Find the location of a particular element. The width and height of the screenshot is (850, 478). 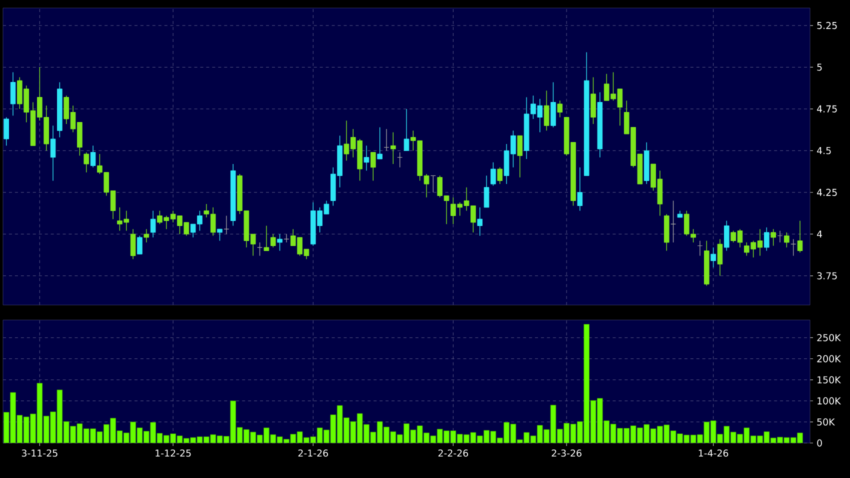

x-tick-label: 3-11-25 is located at coordinates (40, 453).